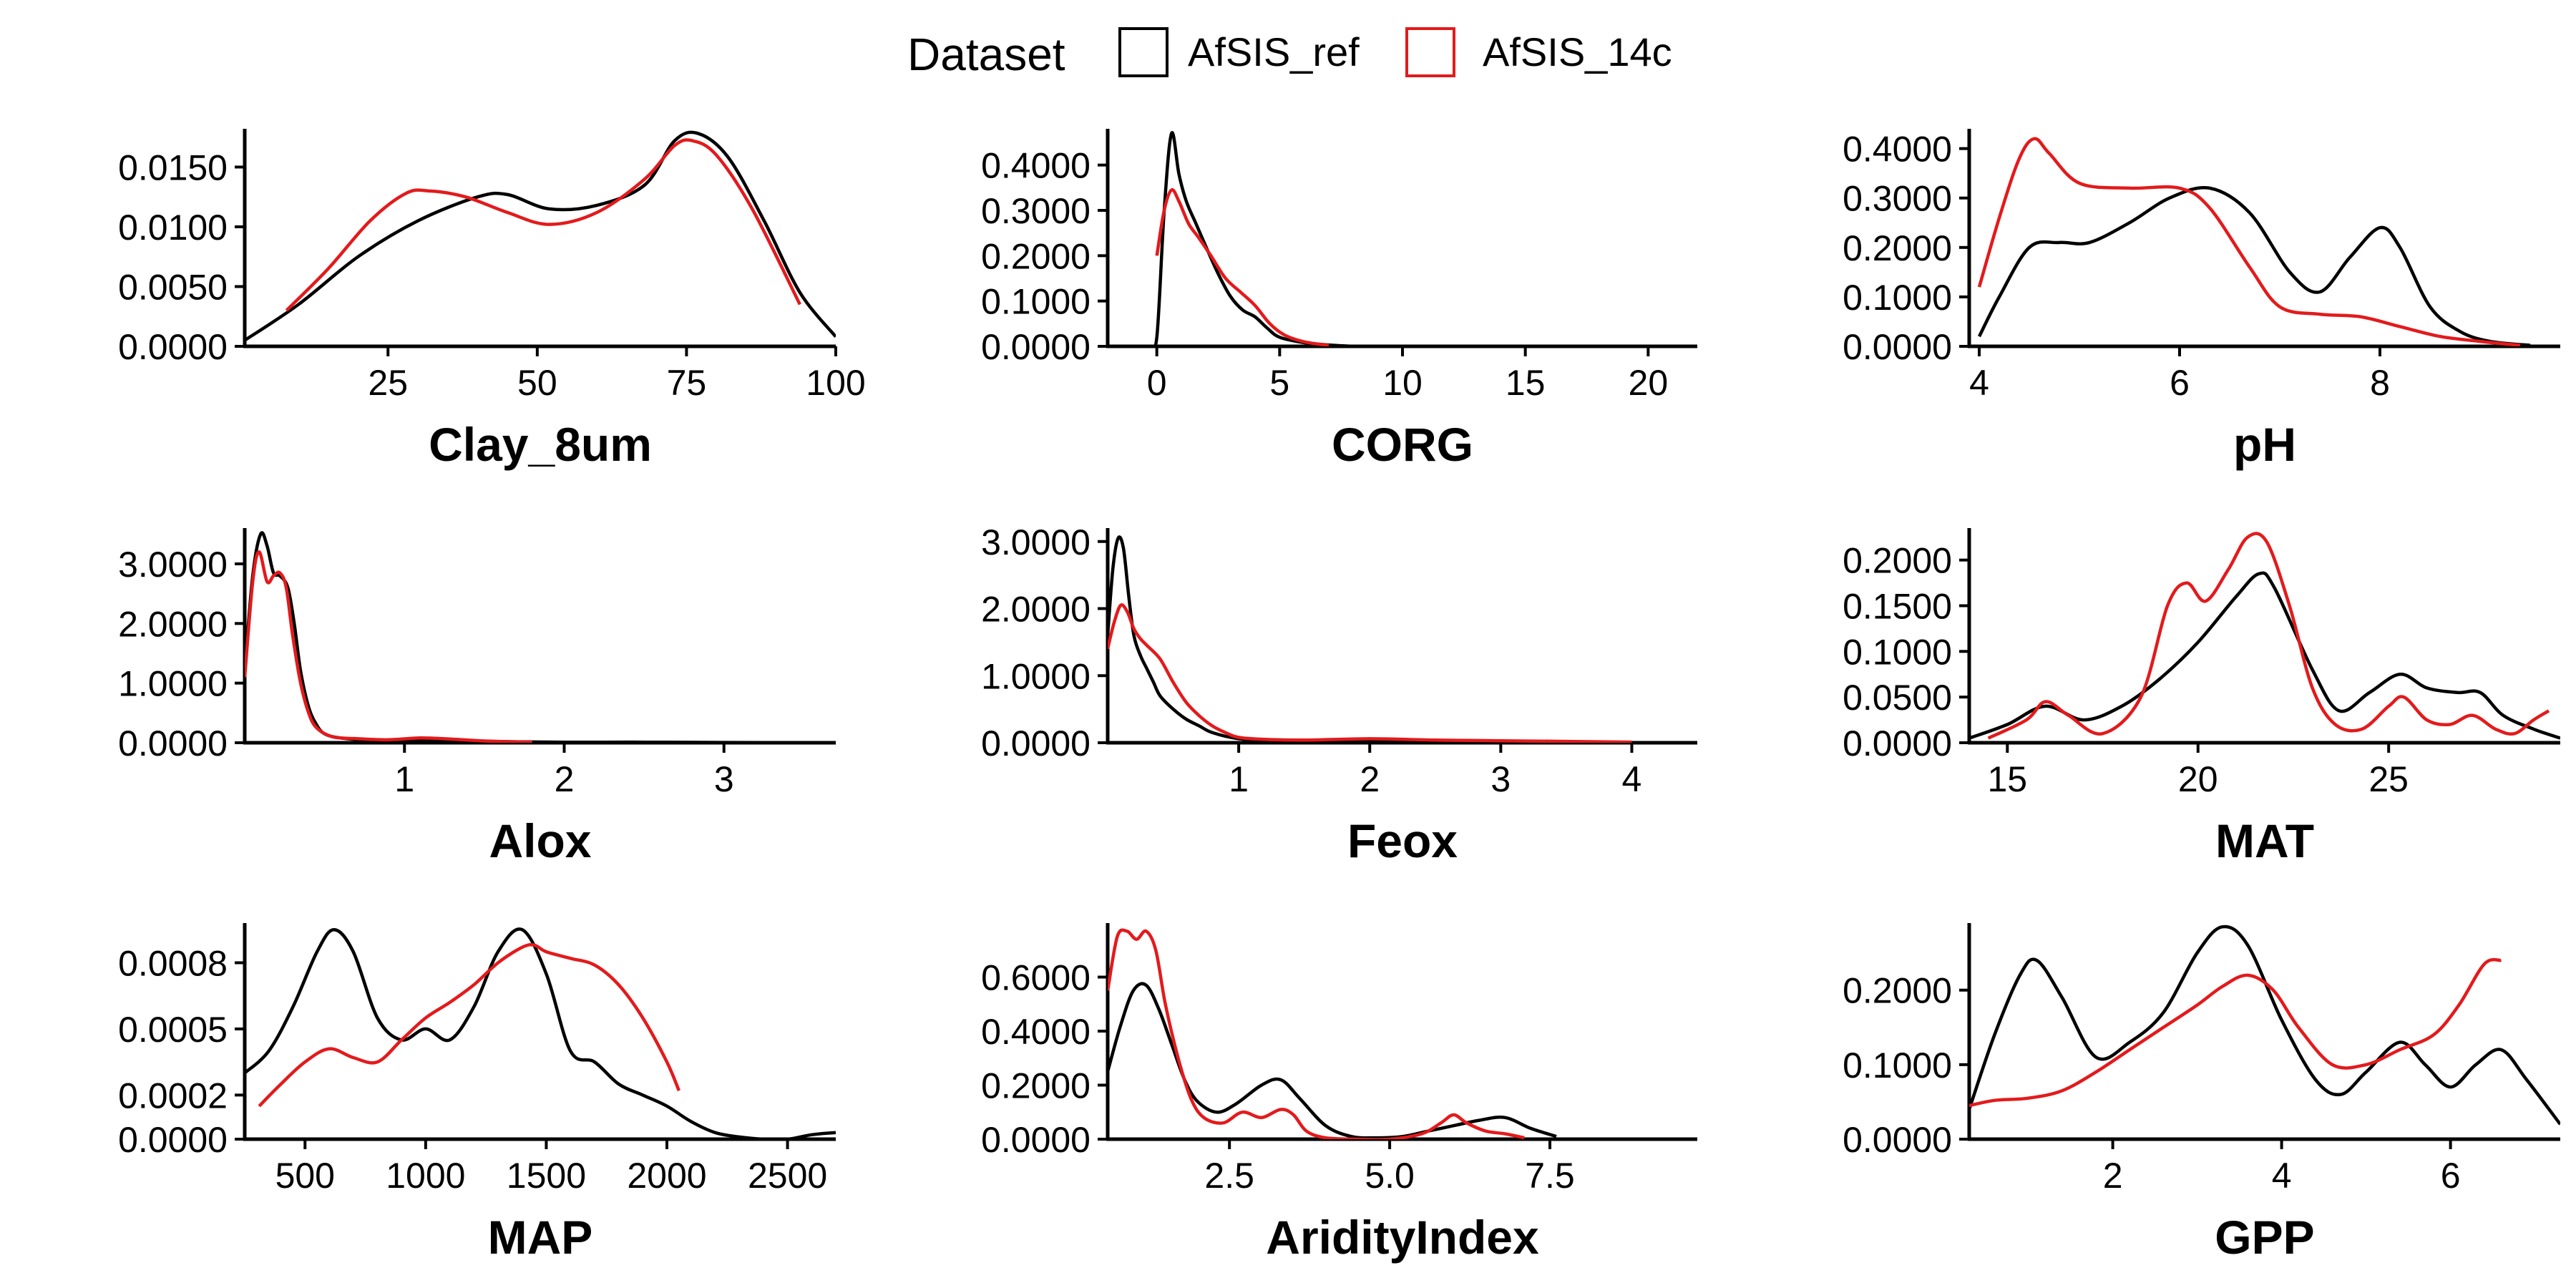  I want to click on legend-title: Dataset, so click(986, 54).